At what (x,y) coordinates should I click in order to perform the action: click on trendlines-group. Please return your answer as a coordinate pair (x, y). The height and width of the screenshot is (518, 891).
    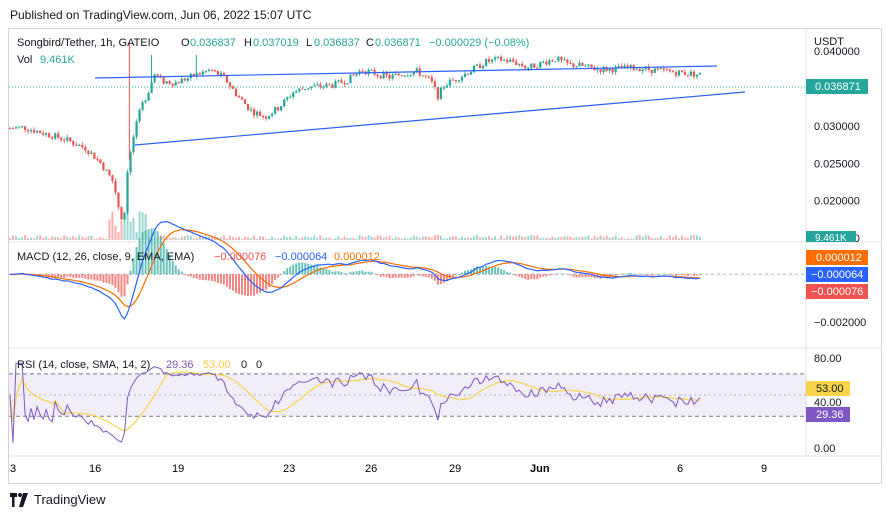
    Looking at the image, I should click on (420, 105).